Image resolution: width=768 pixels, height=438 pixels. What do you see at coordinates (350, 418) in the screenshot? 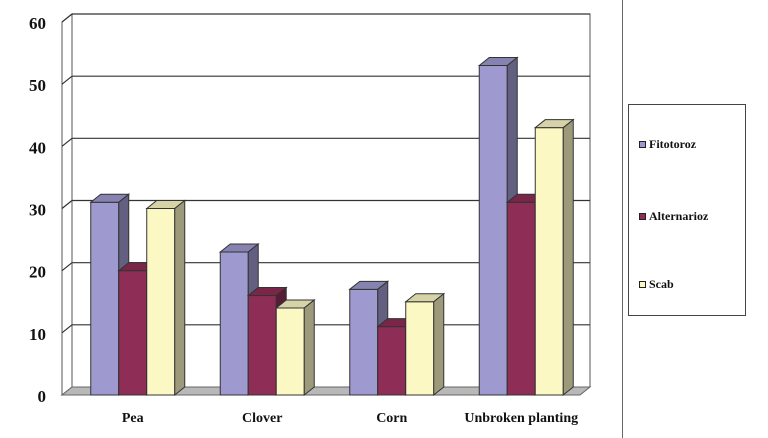
I see `x-axis-ticks: Pea Clover Corn Unbroken planting` at bounding box center [350, 418].